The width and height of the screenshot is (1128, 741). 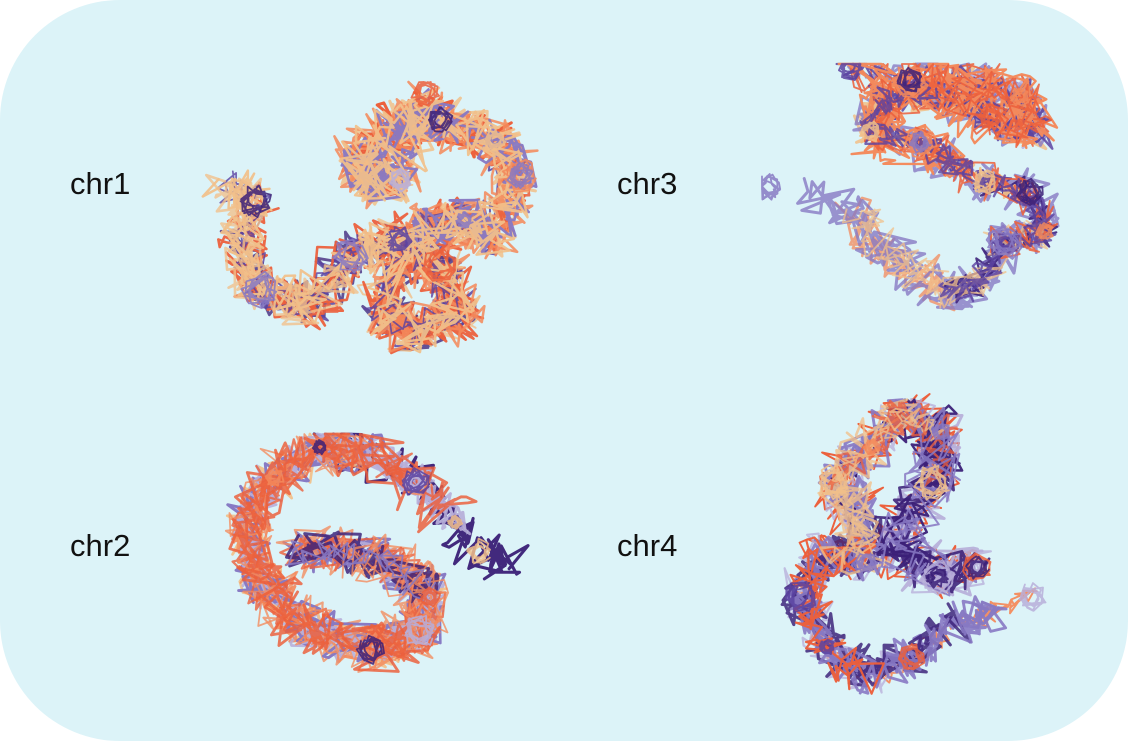 What do you see at coordinates (647, 183) in the screenshot?
I see `chr3-label: chr3` at bounding box center [647, 183].